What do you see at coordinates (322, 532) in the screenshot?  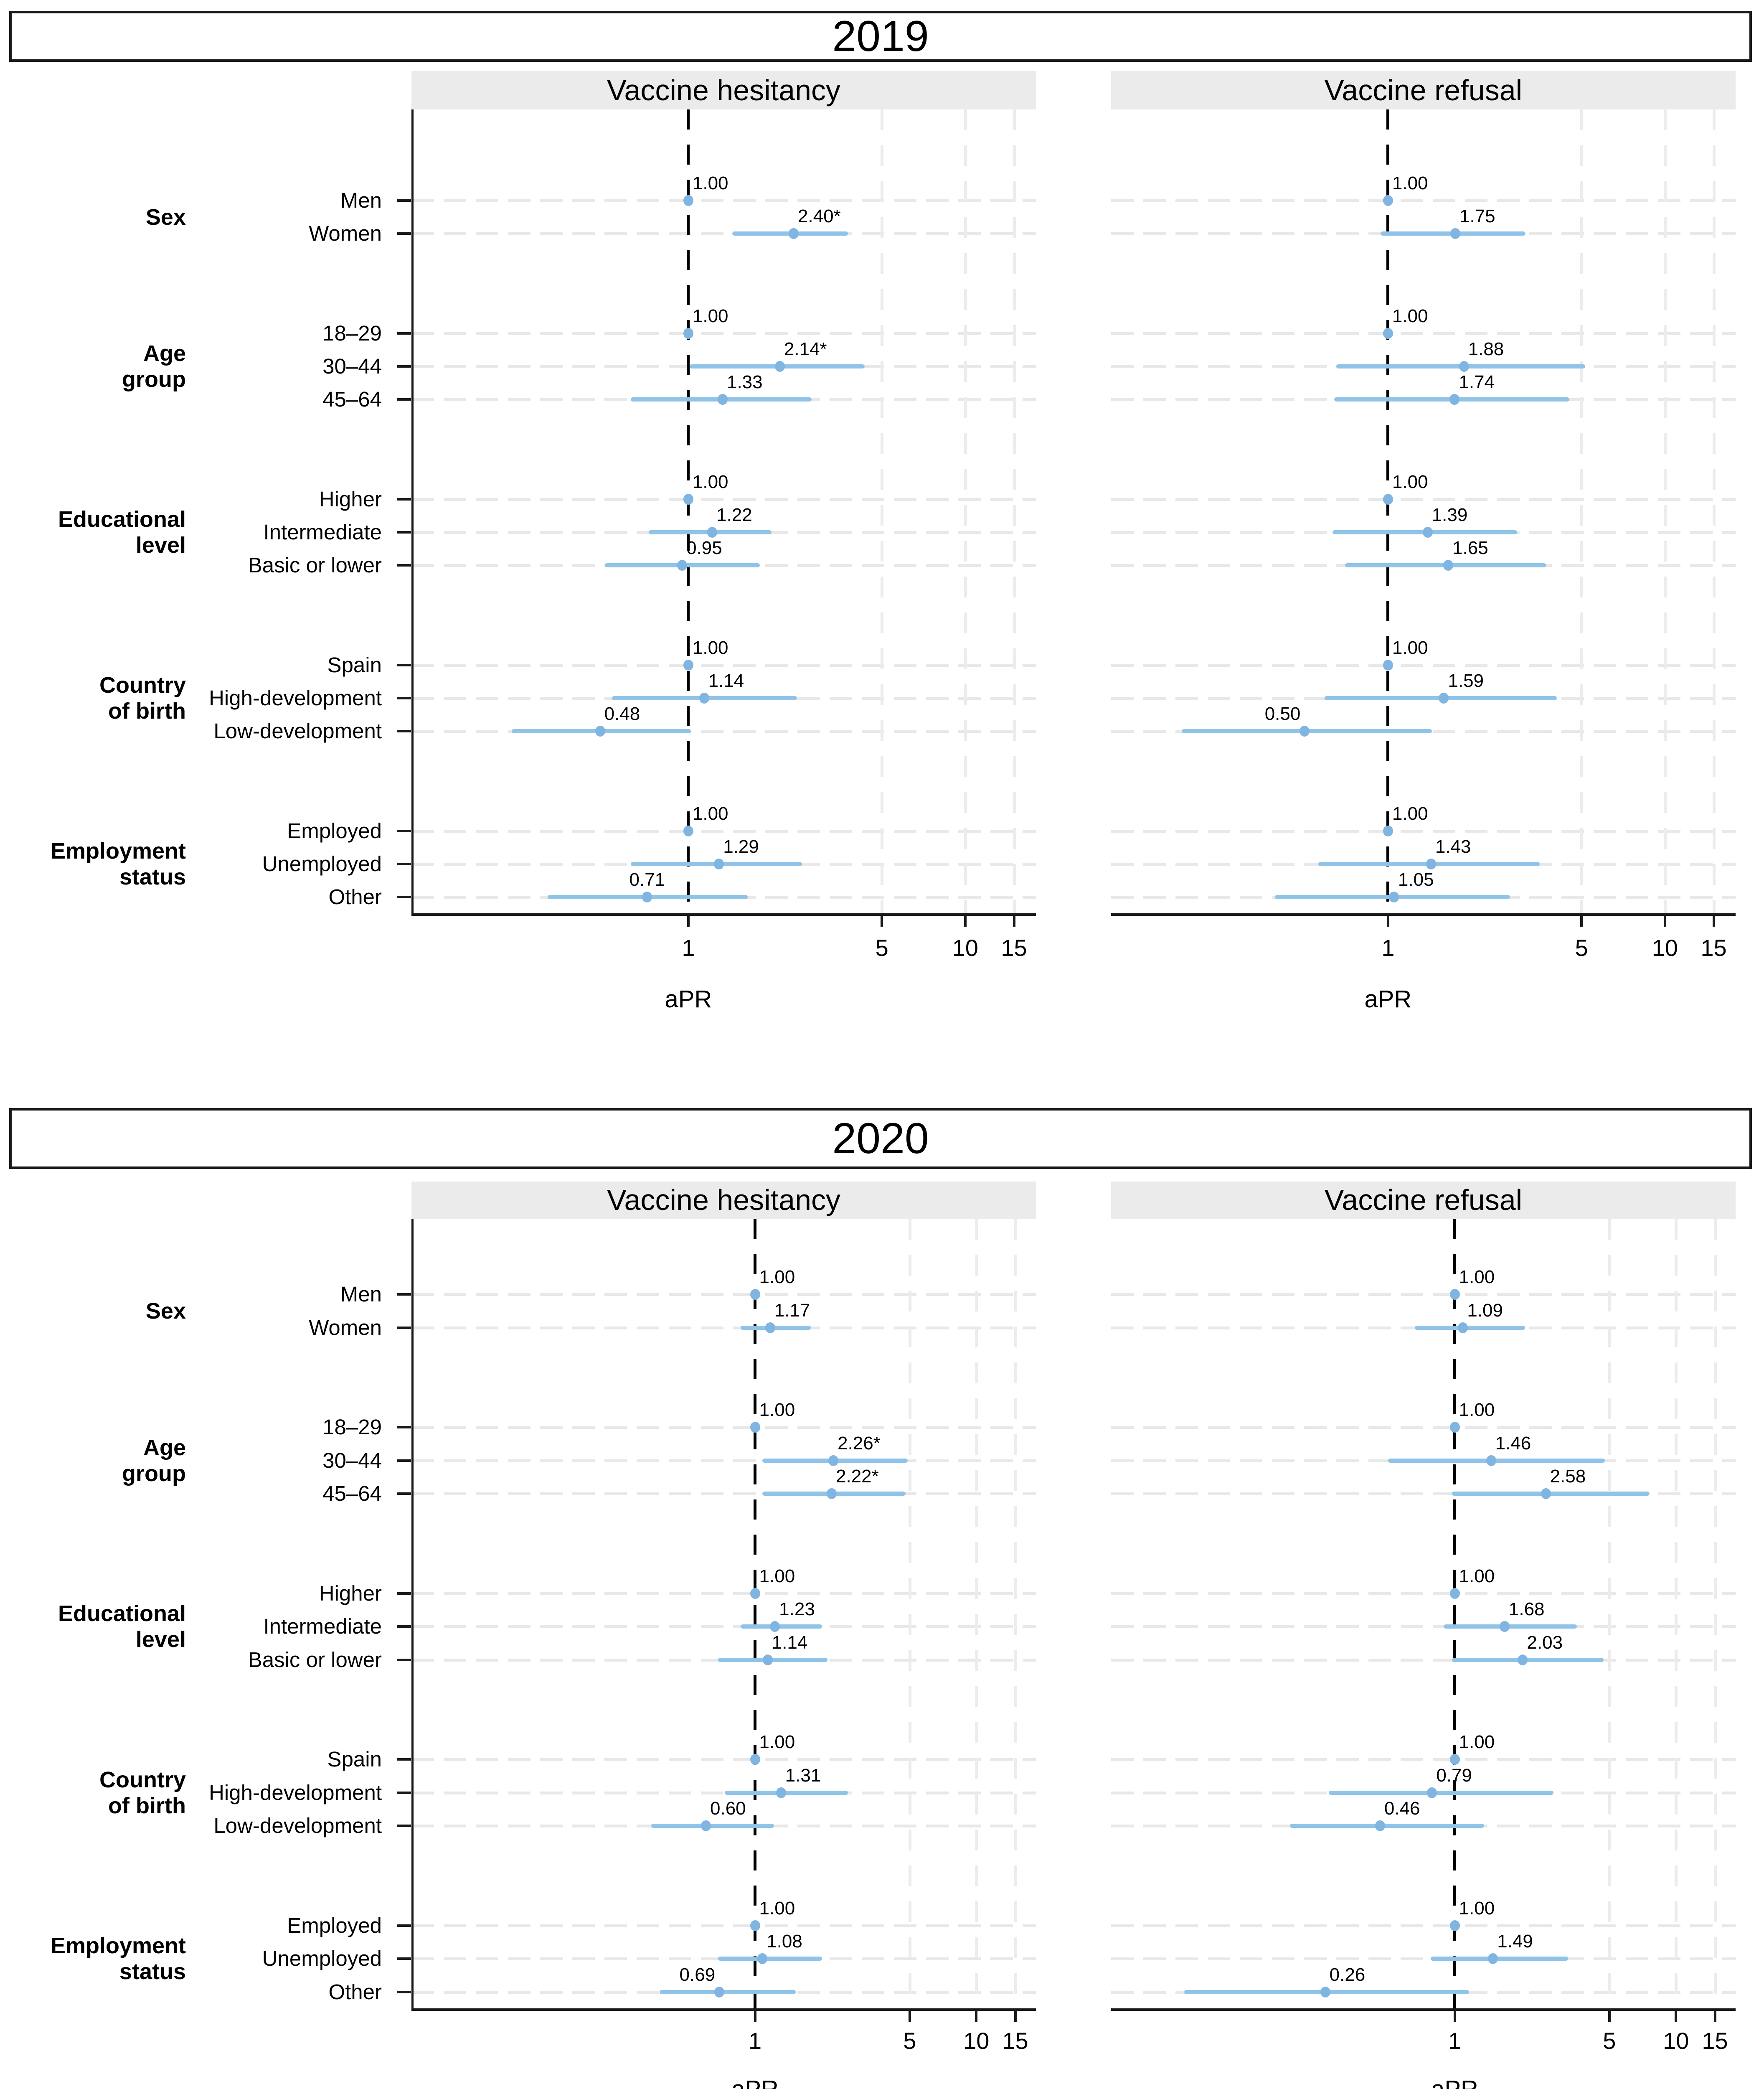 I see `row-label: Intermediate` at bounding box center [322, 532].